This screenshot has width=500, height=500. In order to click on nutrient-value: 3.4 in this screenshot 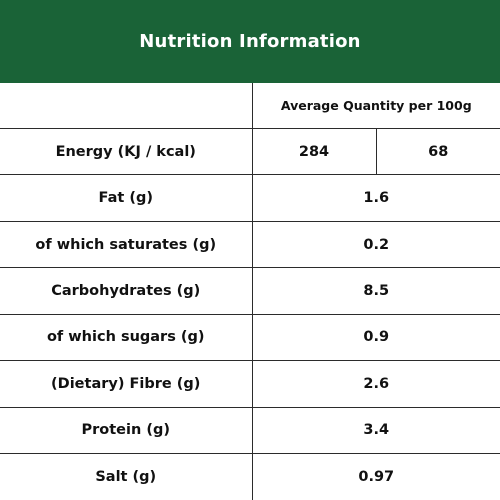, I will do `click(375, 430)`.